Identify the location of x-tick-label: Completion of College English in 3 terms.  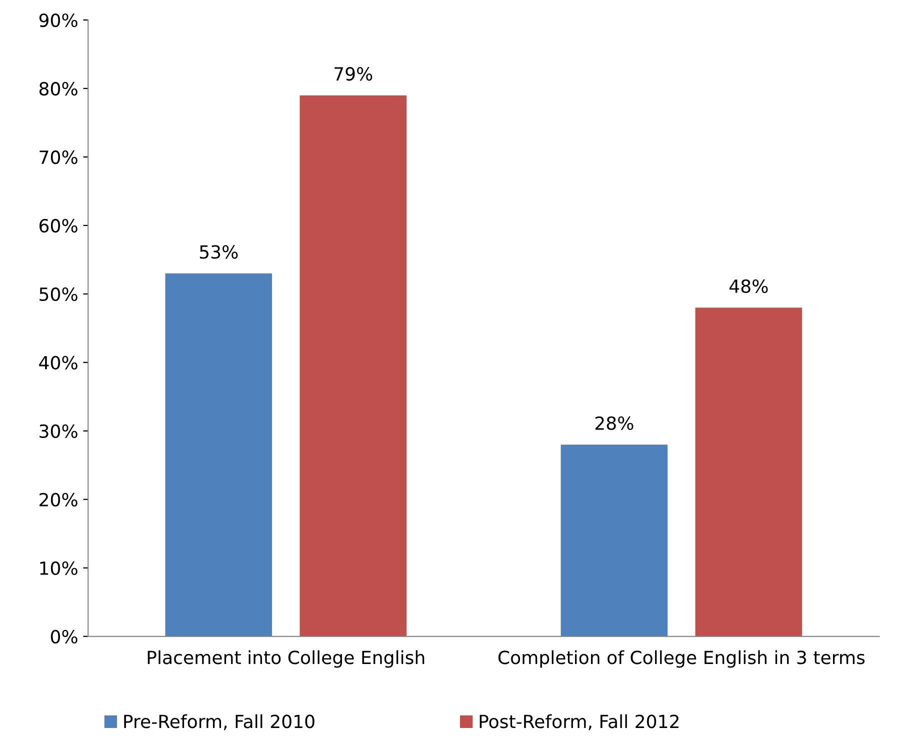
(681, 659).